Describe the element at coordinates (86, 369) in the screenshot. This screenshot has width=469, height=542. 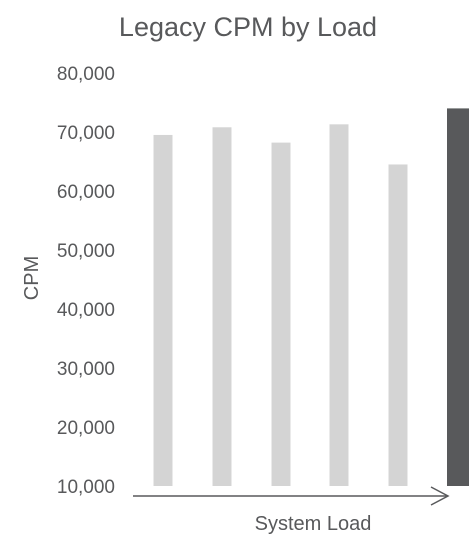
I see `y-tick-label: 30,000` at that location.